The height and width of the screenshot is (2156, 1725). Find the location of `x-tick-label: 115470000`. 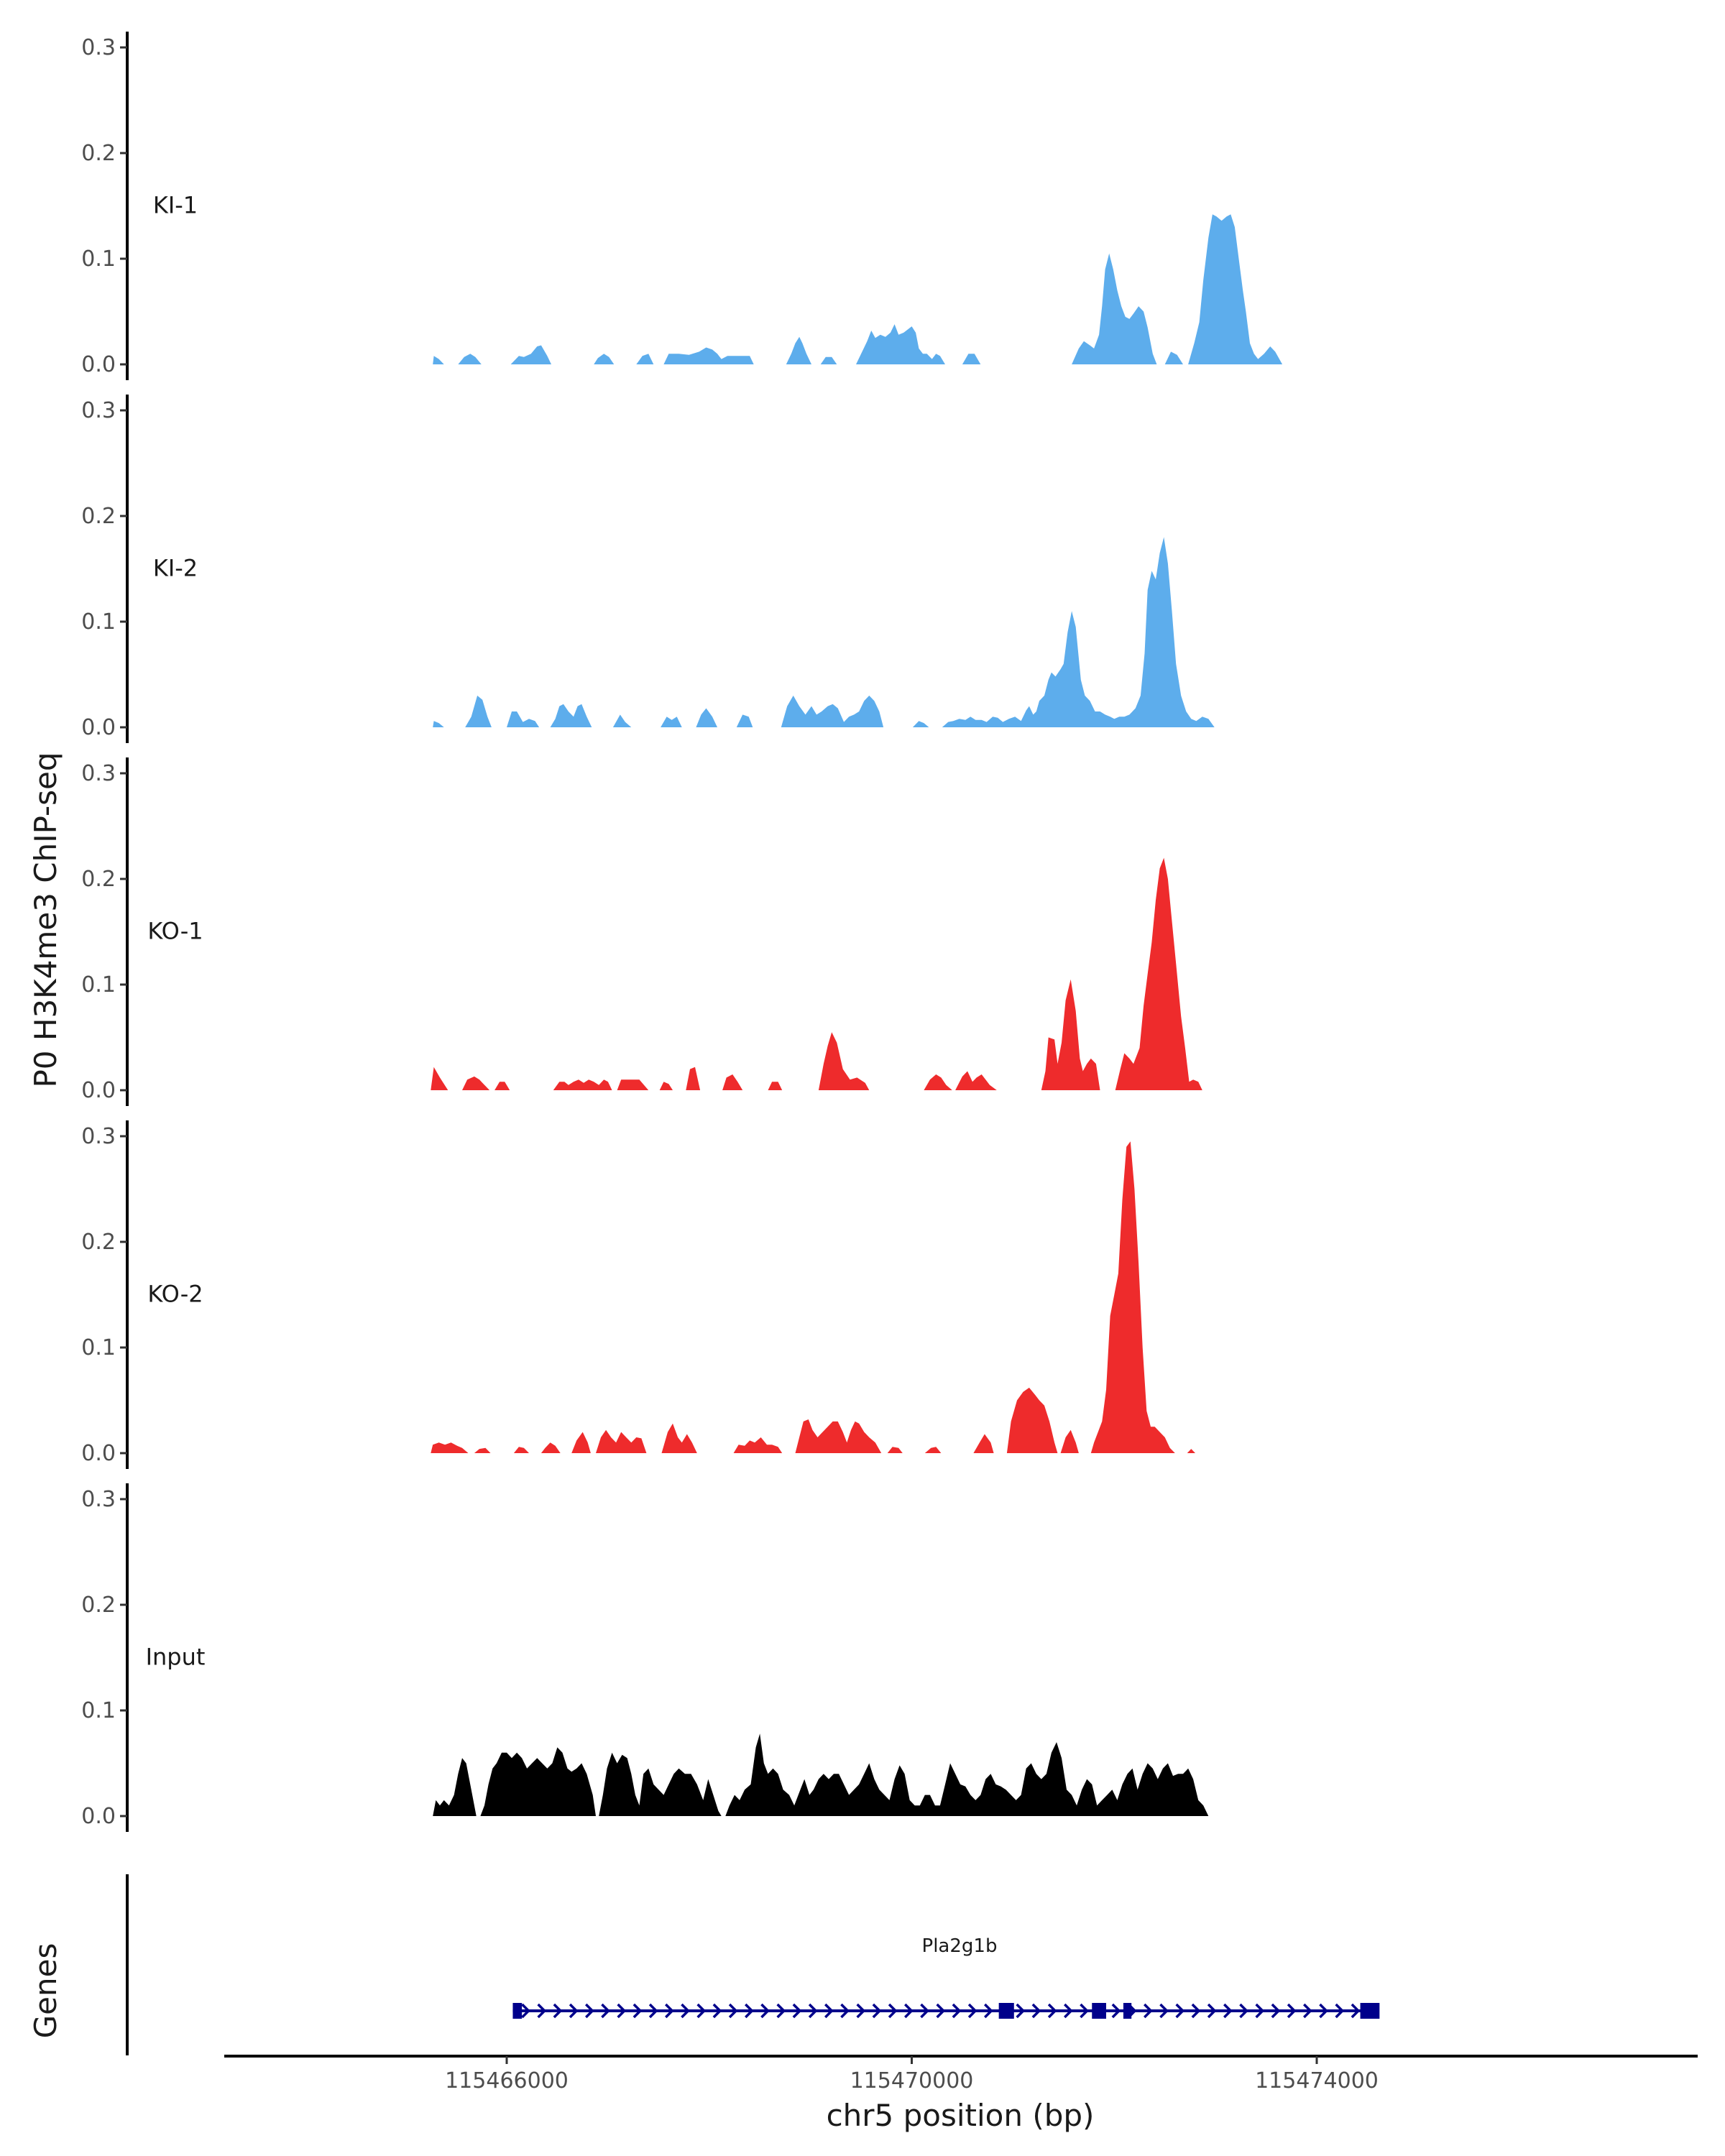

x-tick-label: 115470000 is located at coordinates (912, 2080).